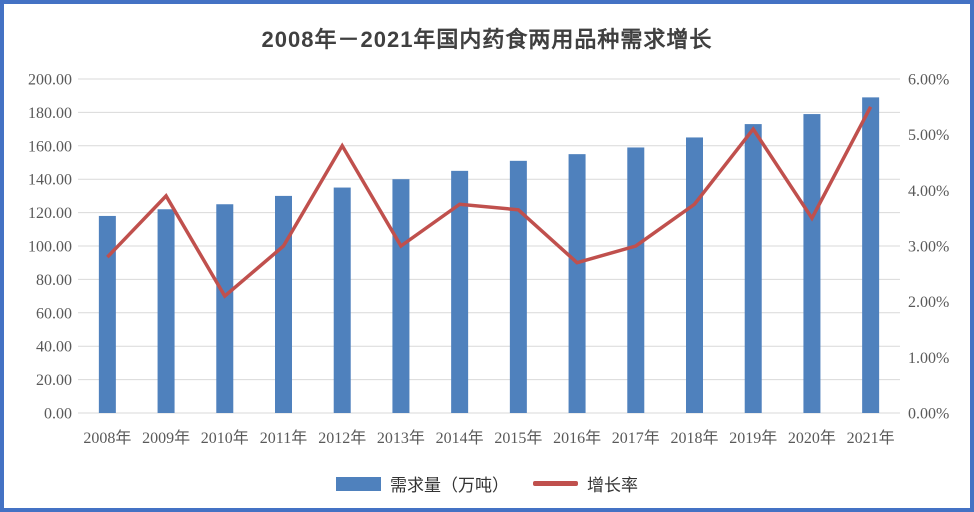  Describe the element at coordinates (54, 380) in the screenshot. I see `left-axis-tick-label: 20.00` at that location.